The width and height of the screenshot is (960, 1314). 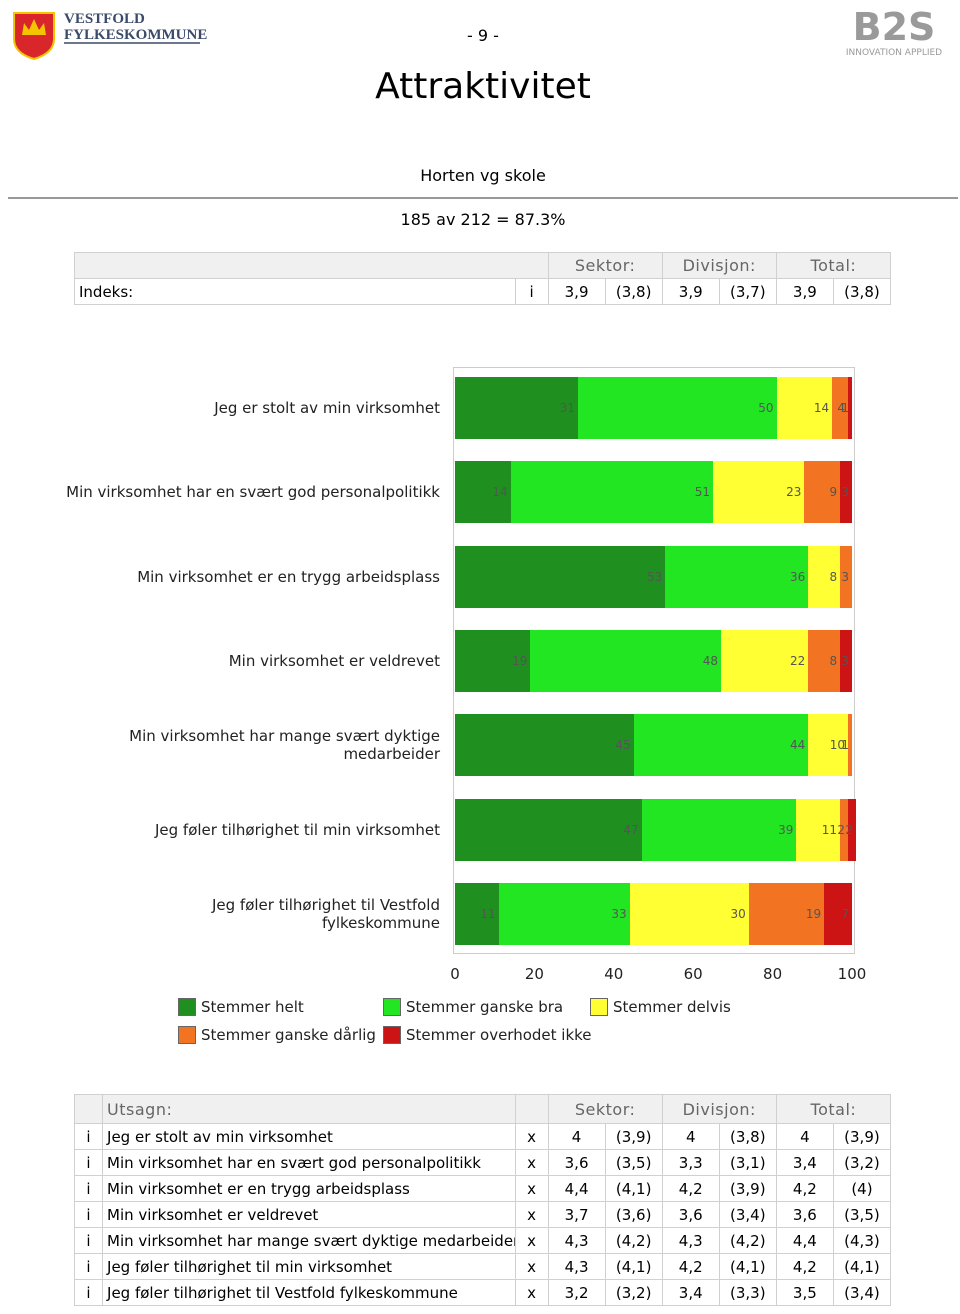 I want to click on brand-tagline: INNOVATION APPLIED, so click(x=894, y=53).